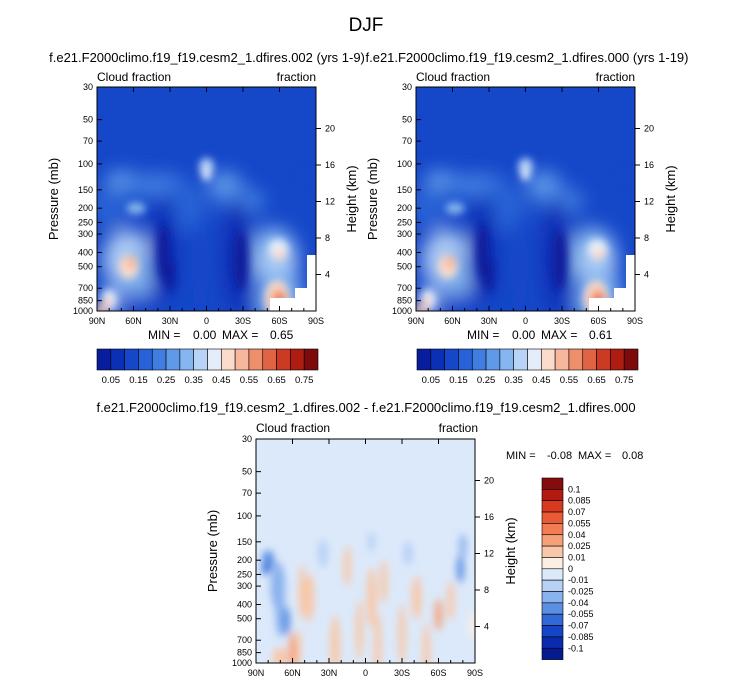 The image size is (732, 688). Describe the element at coordinates (366, 25) in the screenshot. I see `figure-title: DJF` at that location.